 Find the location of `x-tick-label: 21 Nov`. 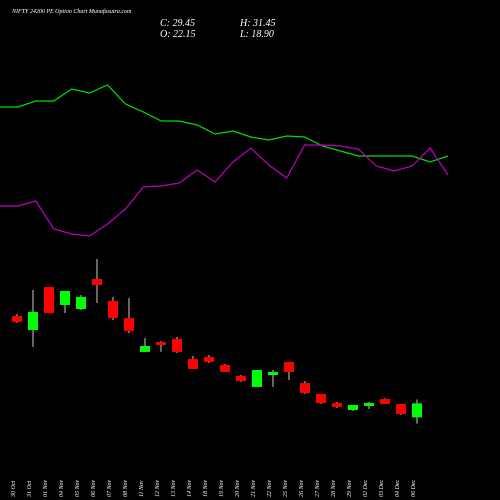

x-tick-label: 21 Nov is located at coordinates (254, 488).